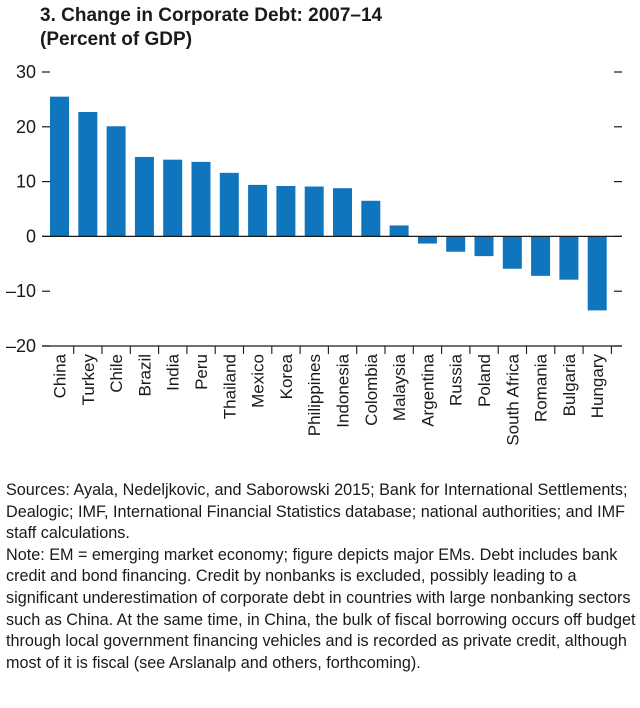  What do you see at coordinates (399, 387) in the screenshot?
I see `x-tick-label: Malaysia` at bounding box center [399, 387].